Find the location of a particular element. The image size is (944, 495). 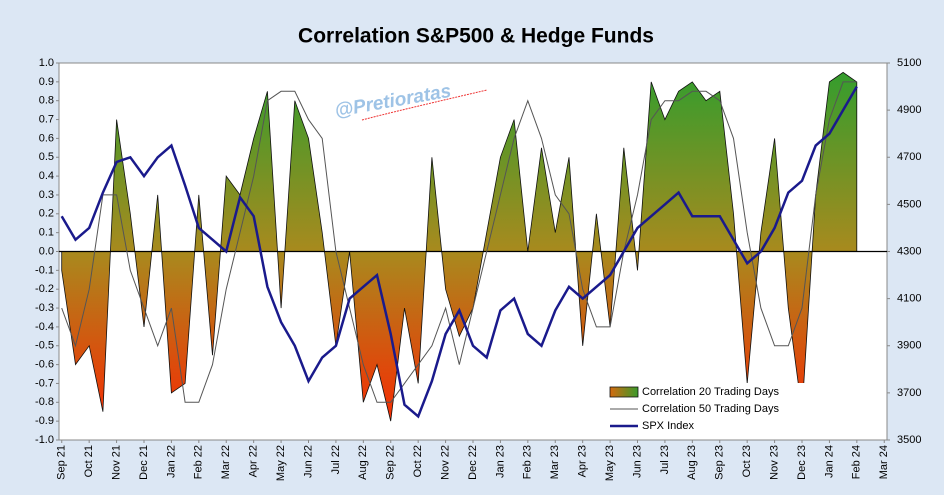

y-tick-label: -0.3 is located at coordinates (44, 308).